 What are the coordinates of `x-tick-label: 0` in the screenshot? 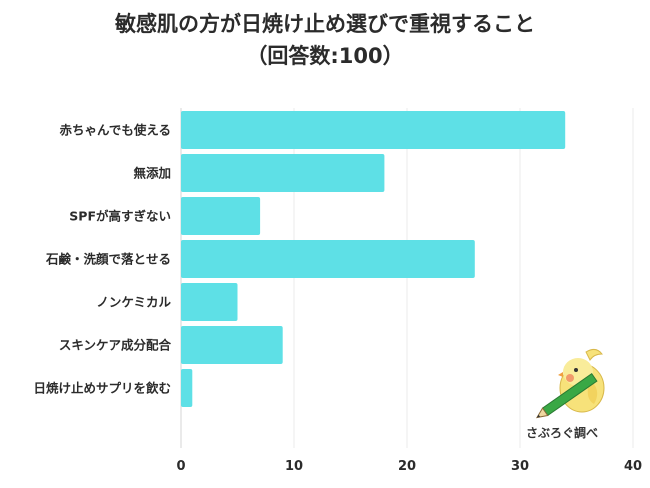 It's located at (180, 466).